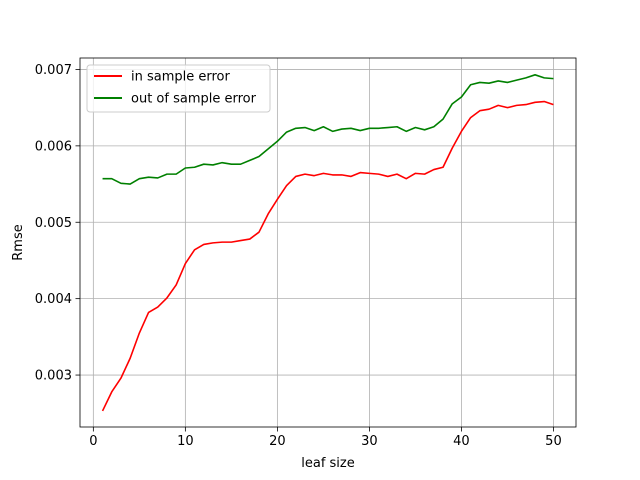 This screenshot has height=480, width=640. What do you see at coordinates (93, 441) in the screenshot?
I see `x-tick-label: 0` at bounding box center [93, 441].